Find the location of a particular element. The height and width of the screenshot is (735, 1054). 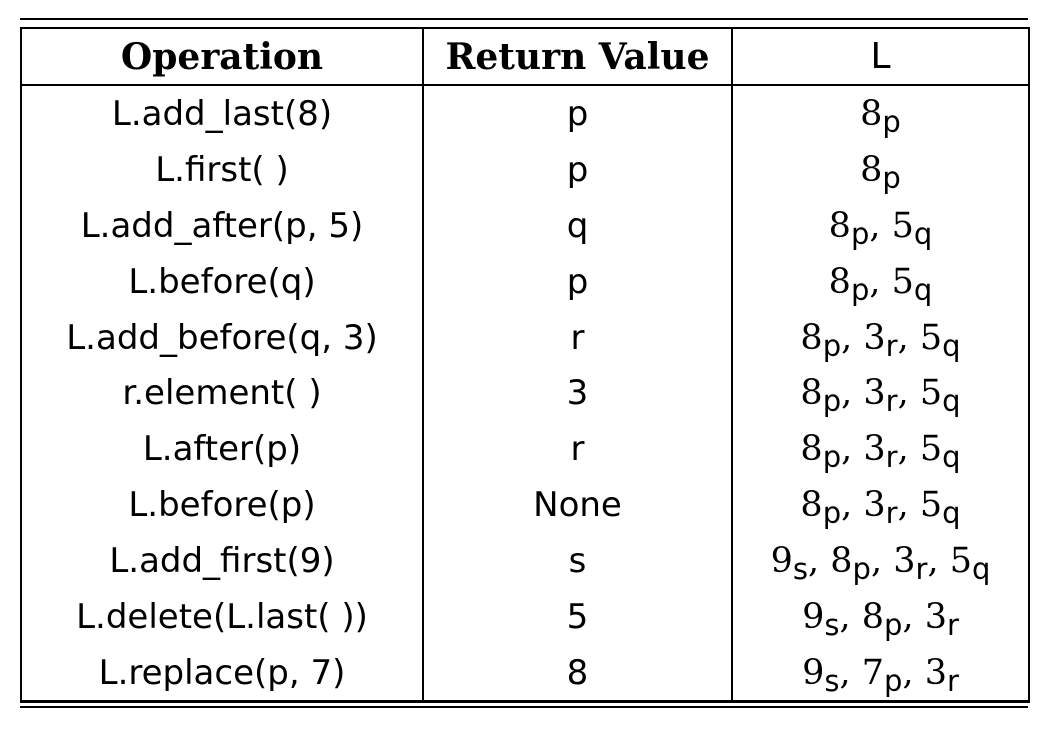

list-state-cell: 9s, 7p, 3r is located at coordinates (880, 673).